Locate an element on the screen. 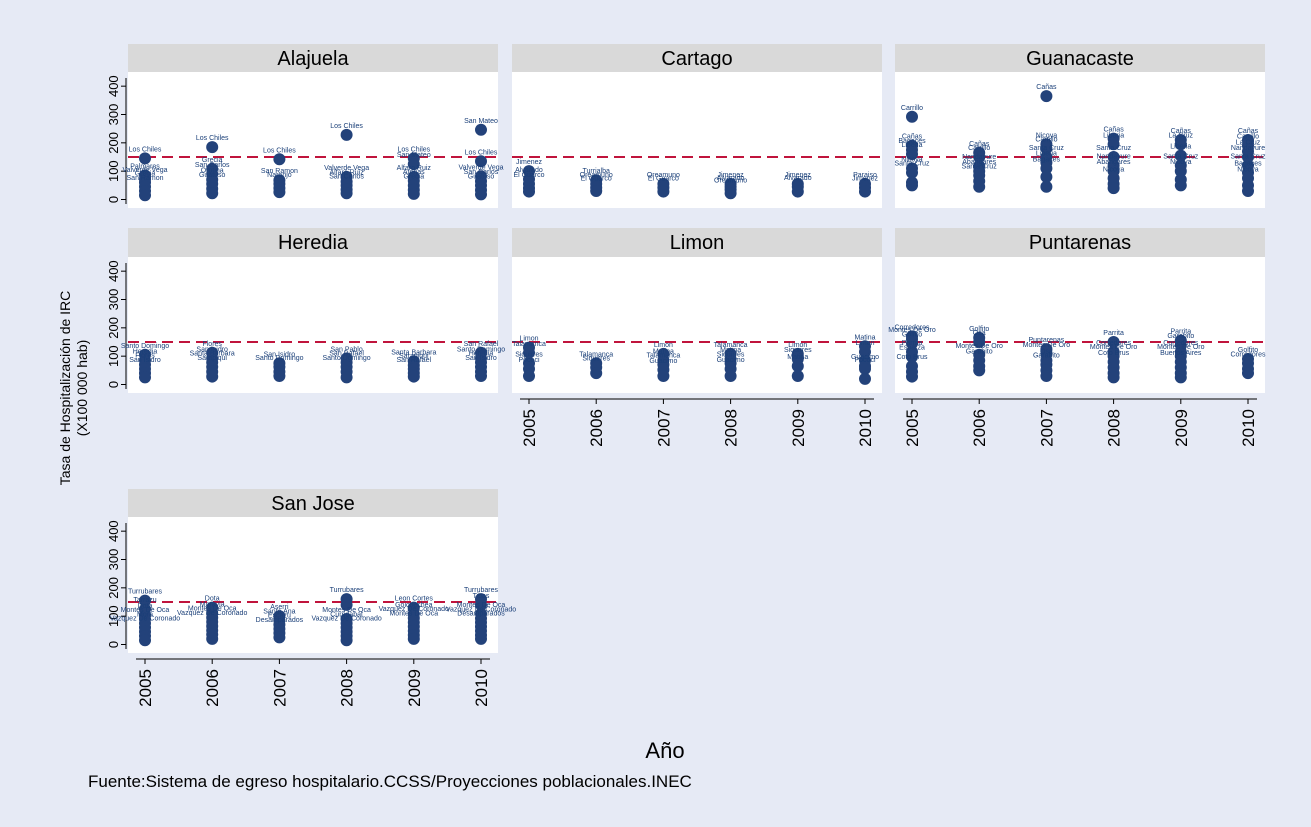 The width and height of the screenshot is (1311, 827). point-label: Montes De Oro is located at coordinates (1114, 347).